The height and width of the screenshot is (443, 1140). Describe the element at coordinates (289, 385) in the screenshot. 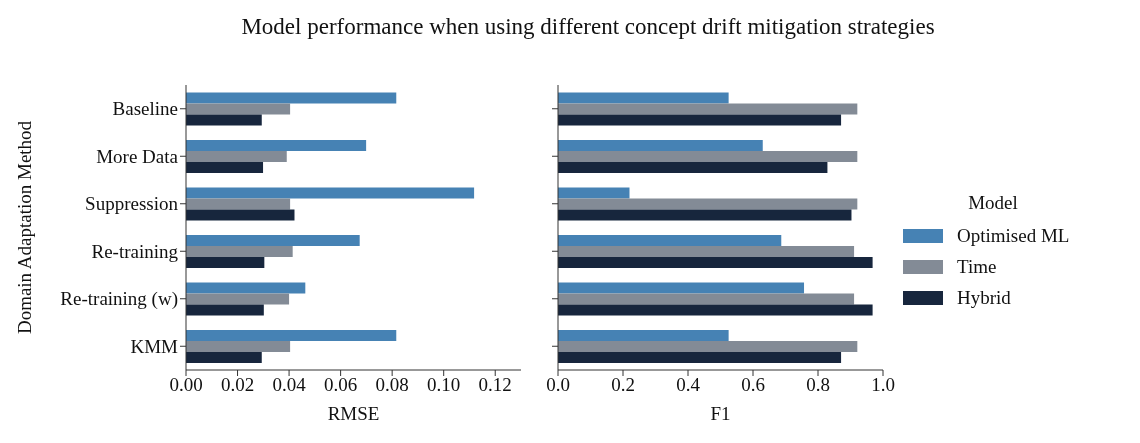

I see `x-tick-label: 0.04` at that location.